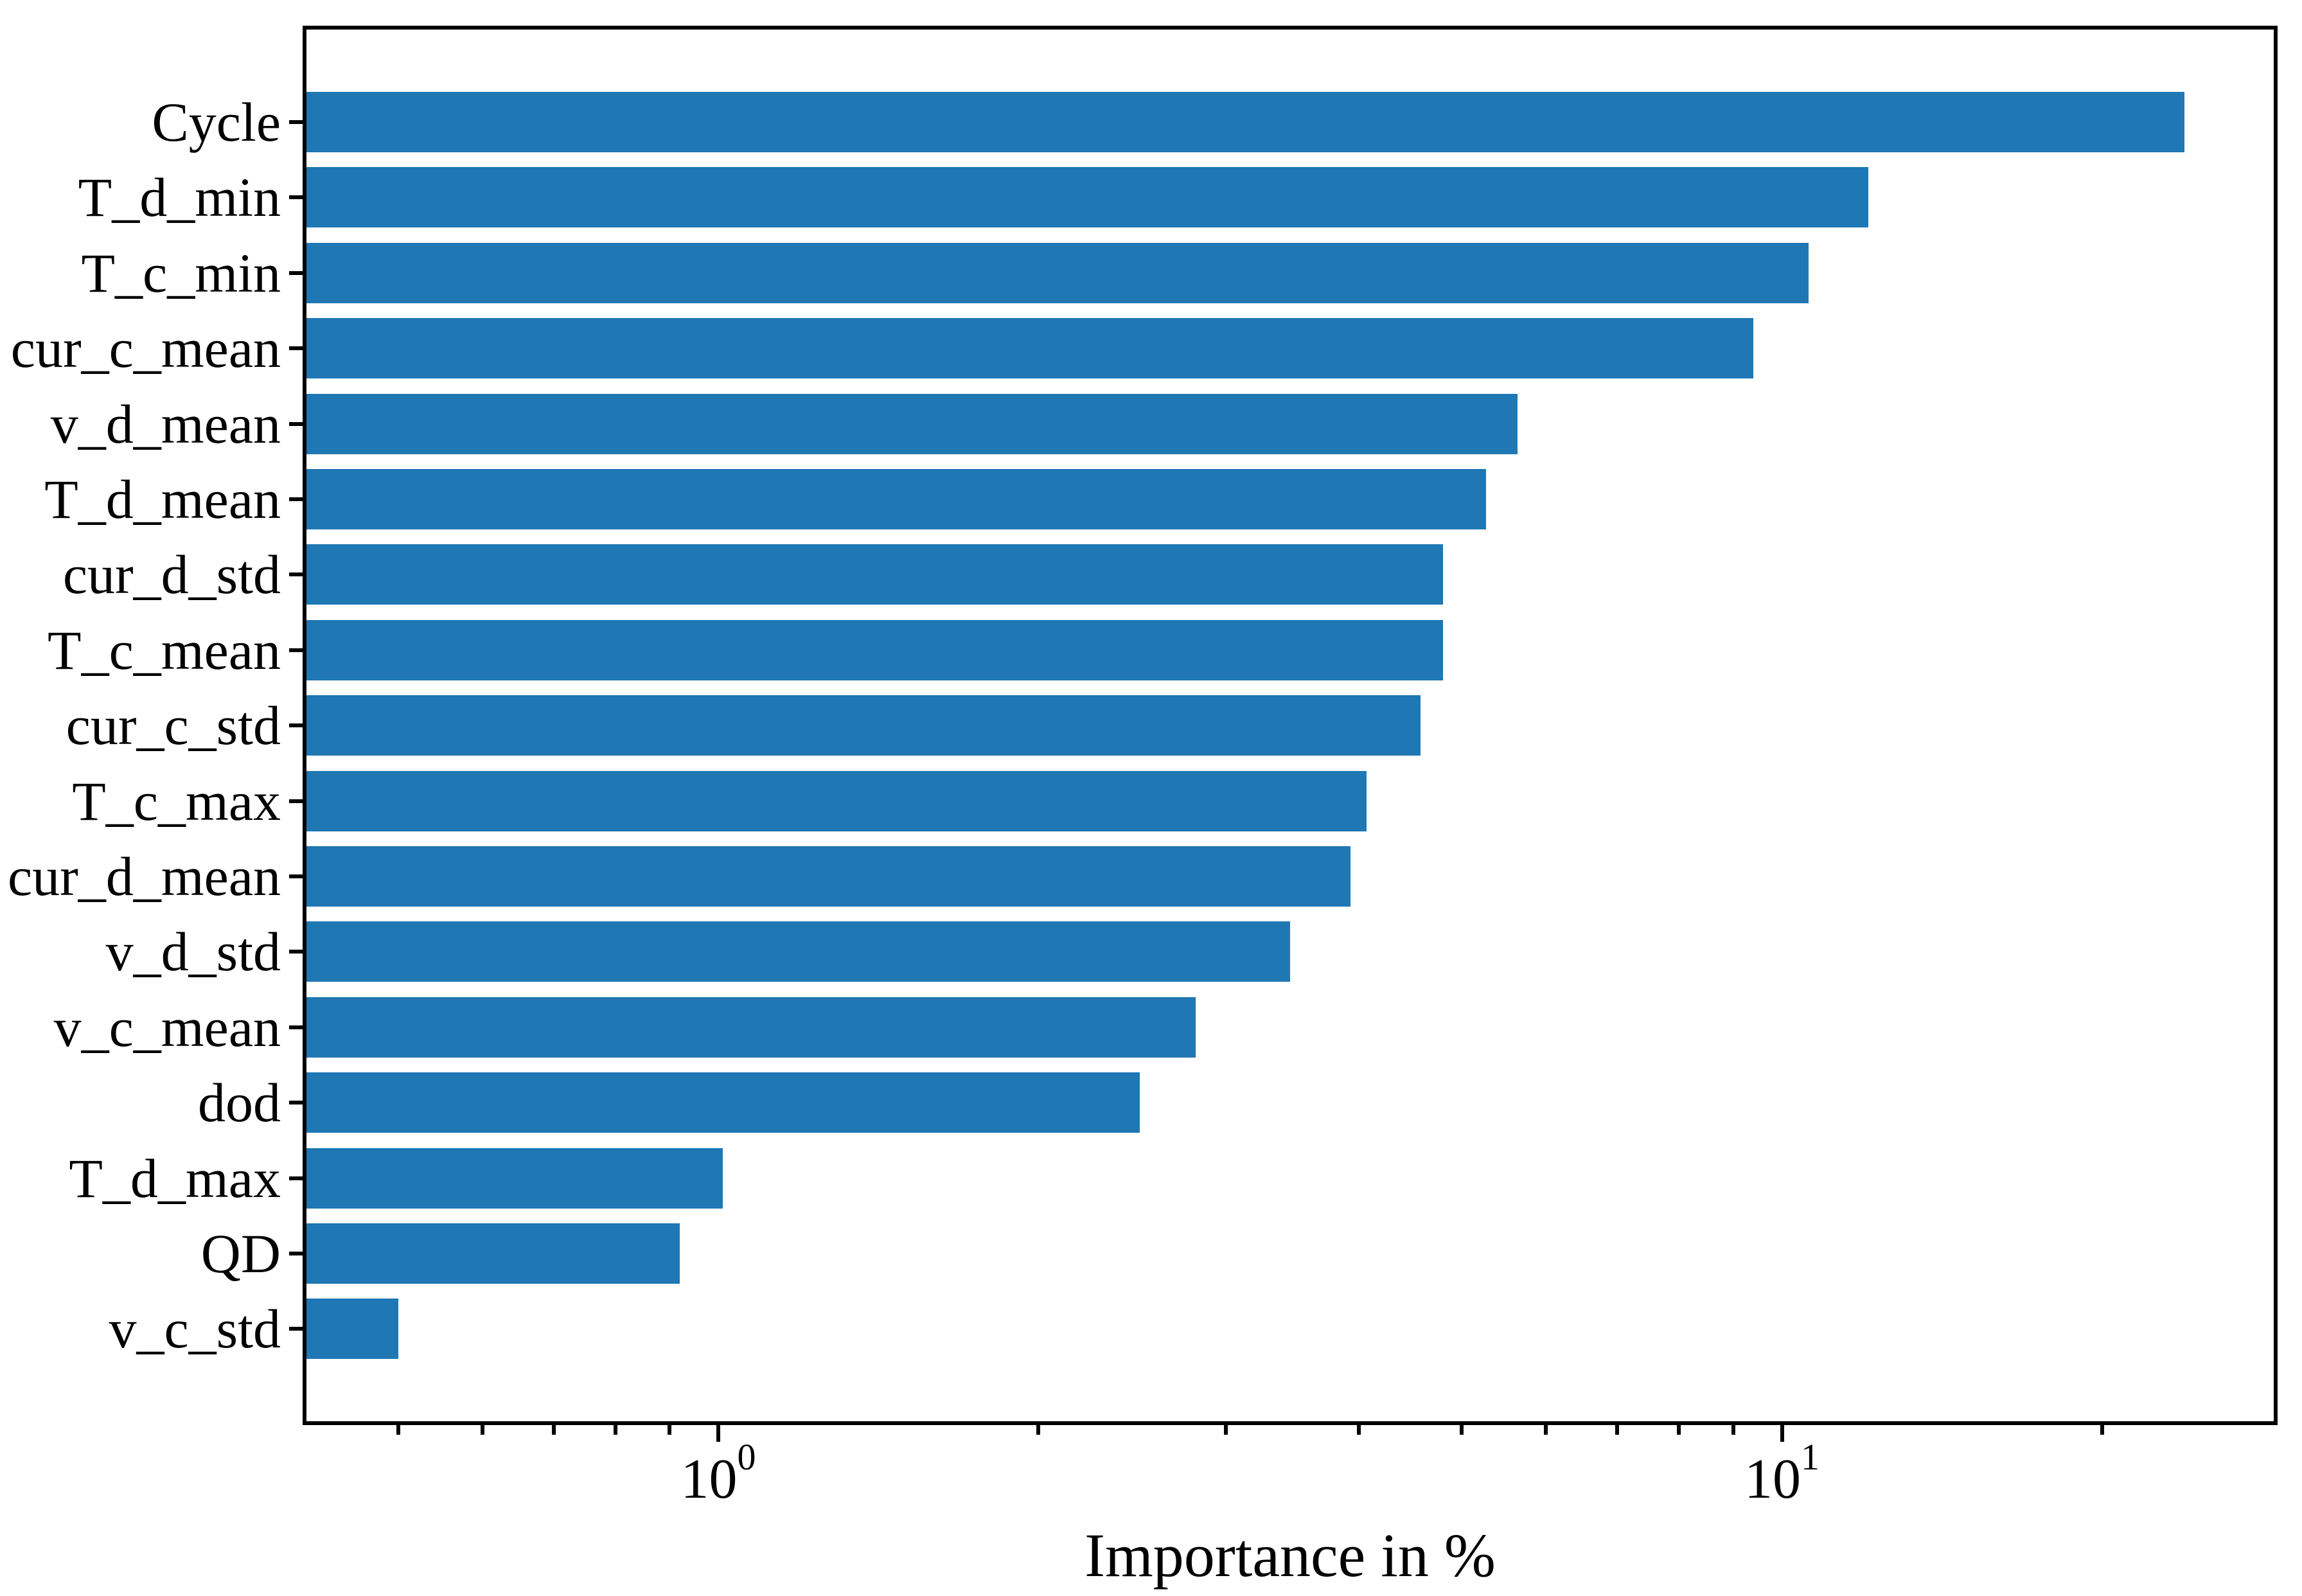  Describe the element at coordinates (296, 1178) in the screenshot. I see `y-tick-t-d-max` at that location.